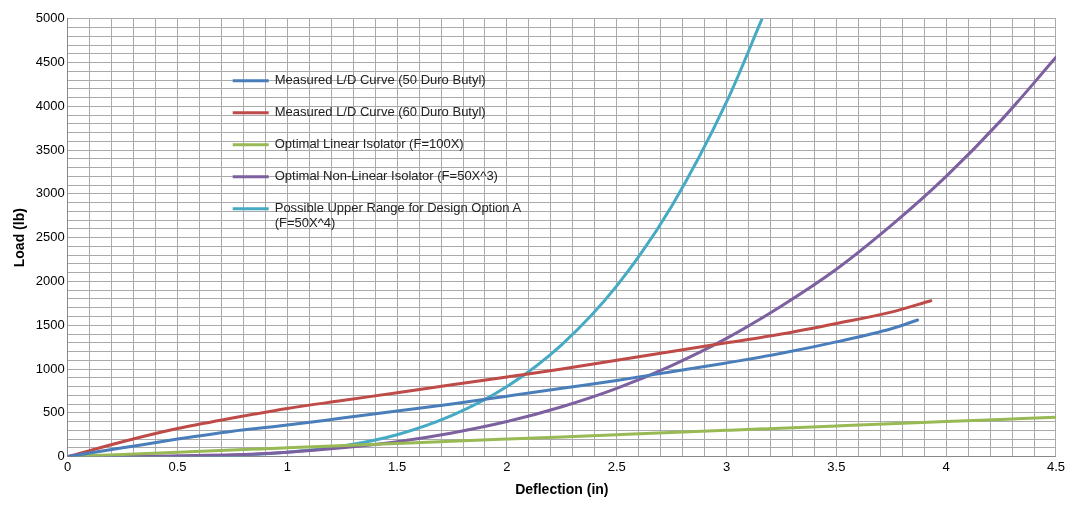 The width and height of the screenshot is (1079, 514). I want to click on x-tick-label: 2, so click(507, 466).